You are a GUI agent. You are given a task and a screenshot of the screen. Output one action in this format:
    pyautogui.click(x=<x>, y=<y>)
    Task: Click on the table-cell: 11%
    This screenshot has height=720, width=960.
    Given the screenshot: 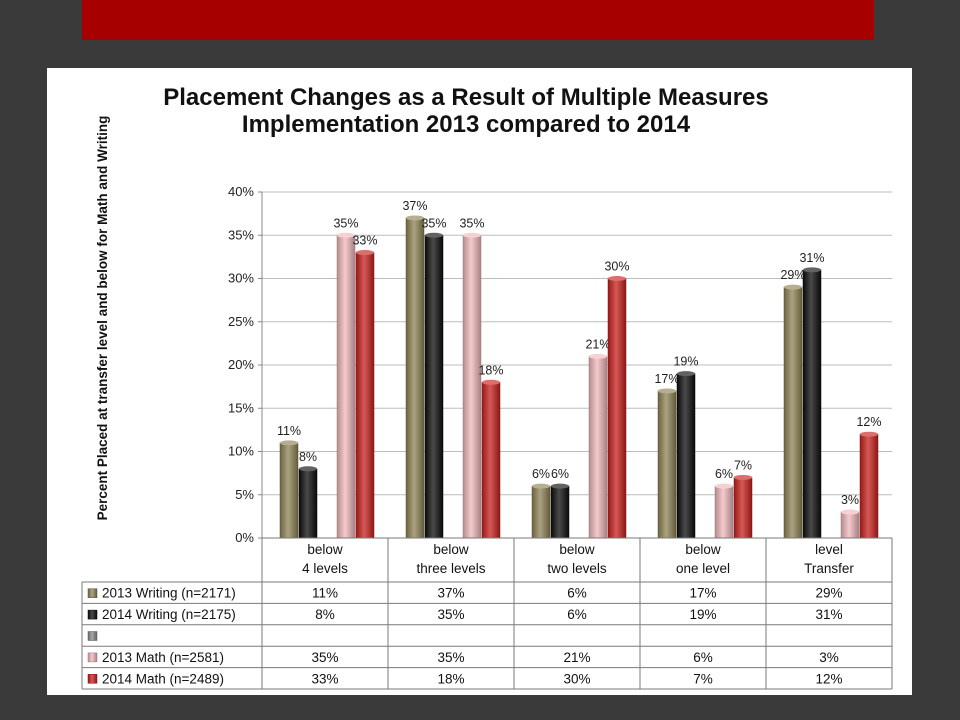 What is the action you would take?
    pyautogui.click(x=325, y=593)
    